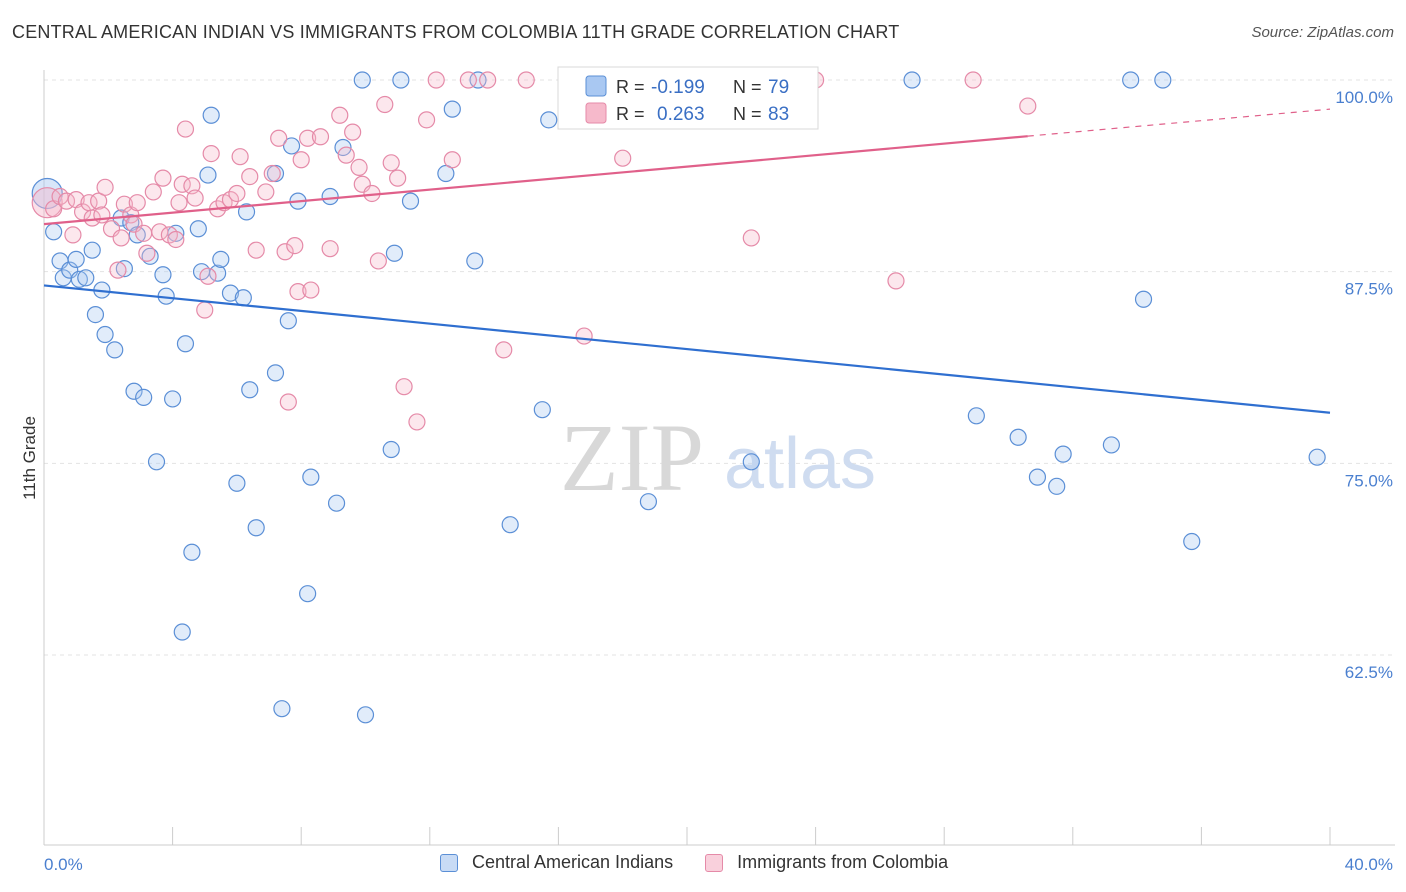 Image resolution: width=1406 pixels, height=892 pixels. Describe the element at coordinates (800, 464) in the screenshot. I see `watermark-atlas: atlas` at that location.